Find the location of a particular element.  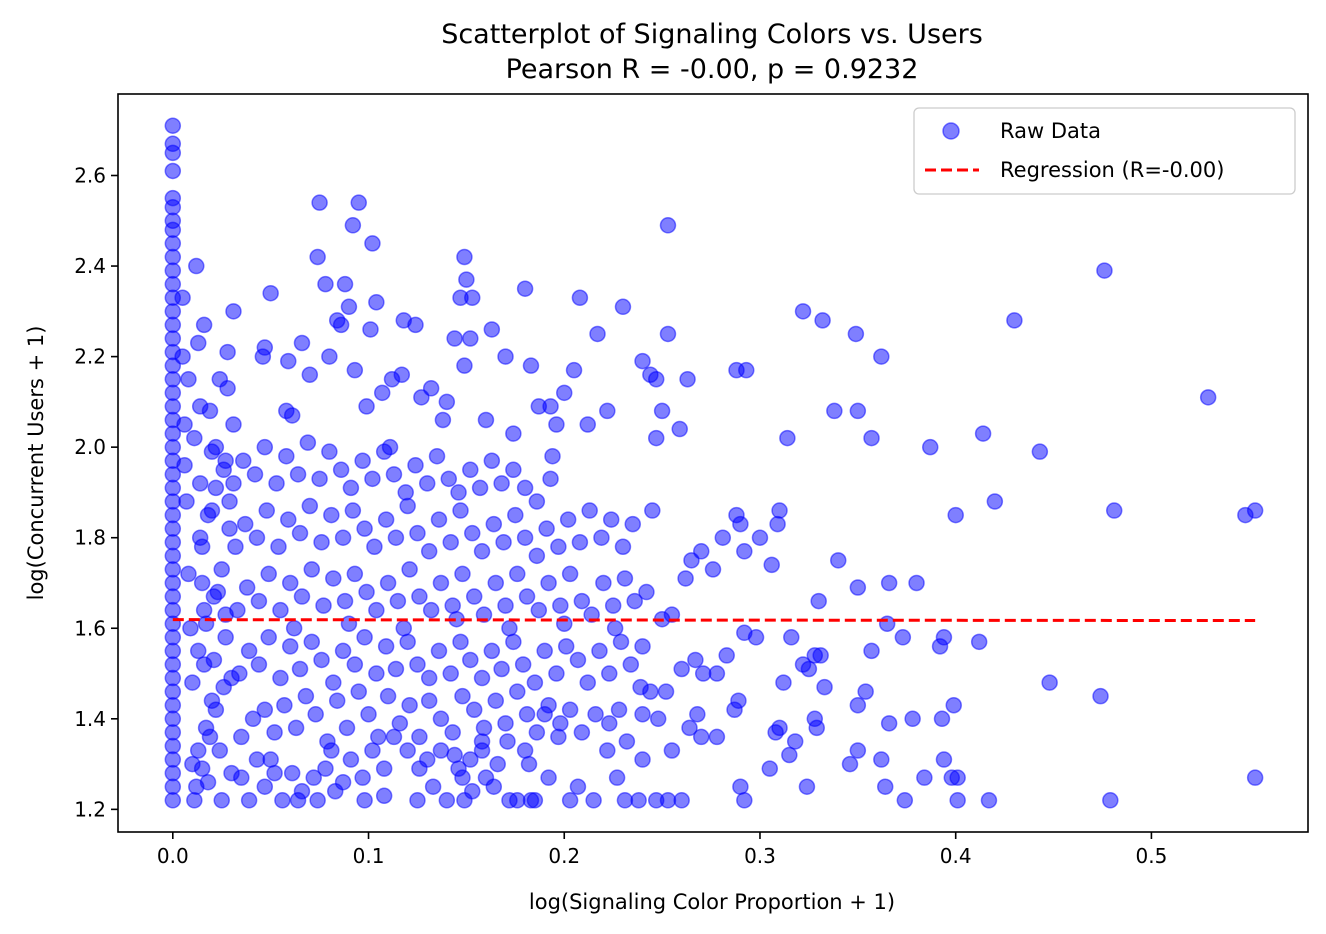

y-tick-label: 2.2 is located at coordinates (90, 357).